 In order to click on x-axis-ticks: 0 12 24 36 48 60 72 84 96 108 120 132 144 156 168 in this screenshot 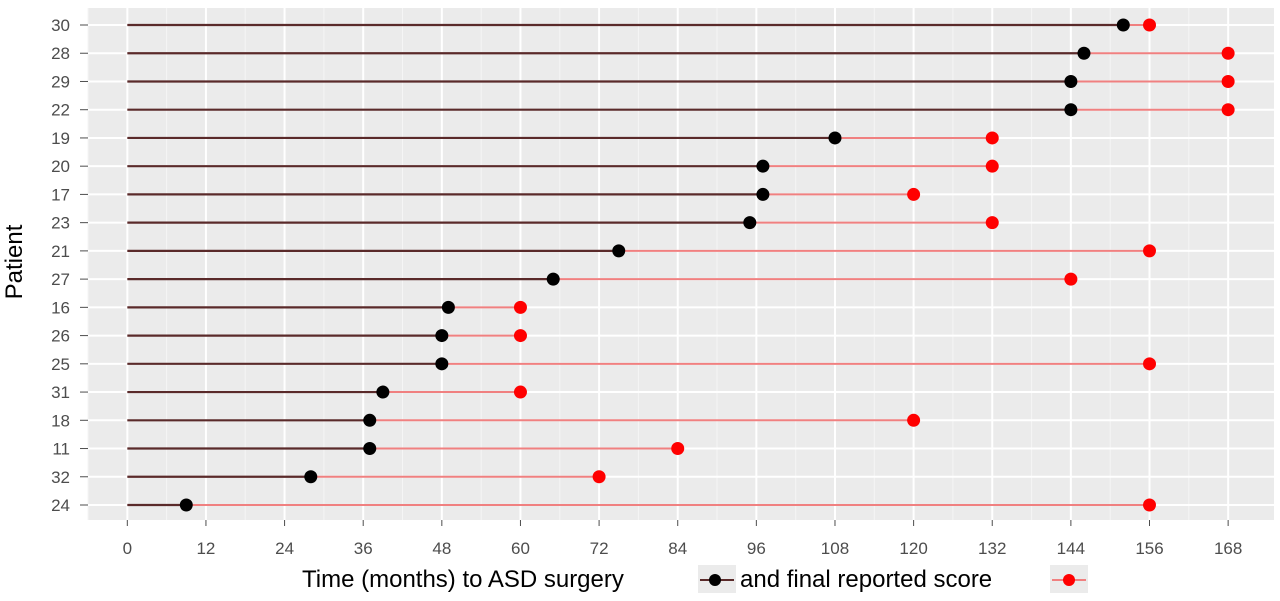, I will do `click(682, 539)`.